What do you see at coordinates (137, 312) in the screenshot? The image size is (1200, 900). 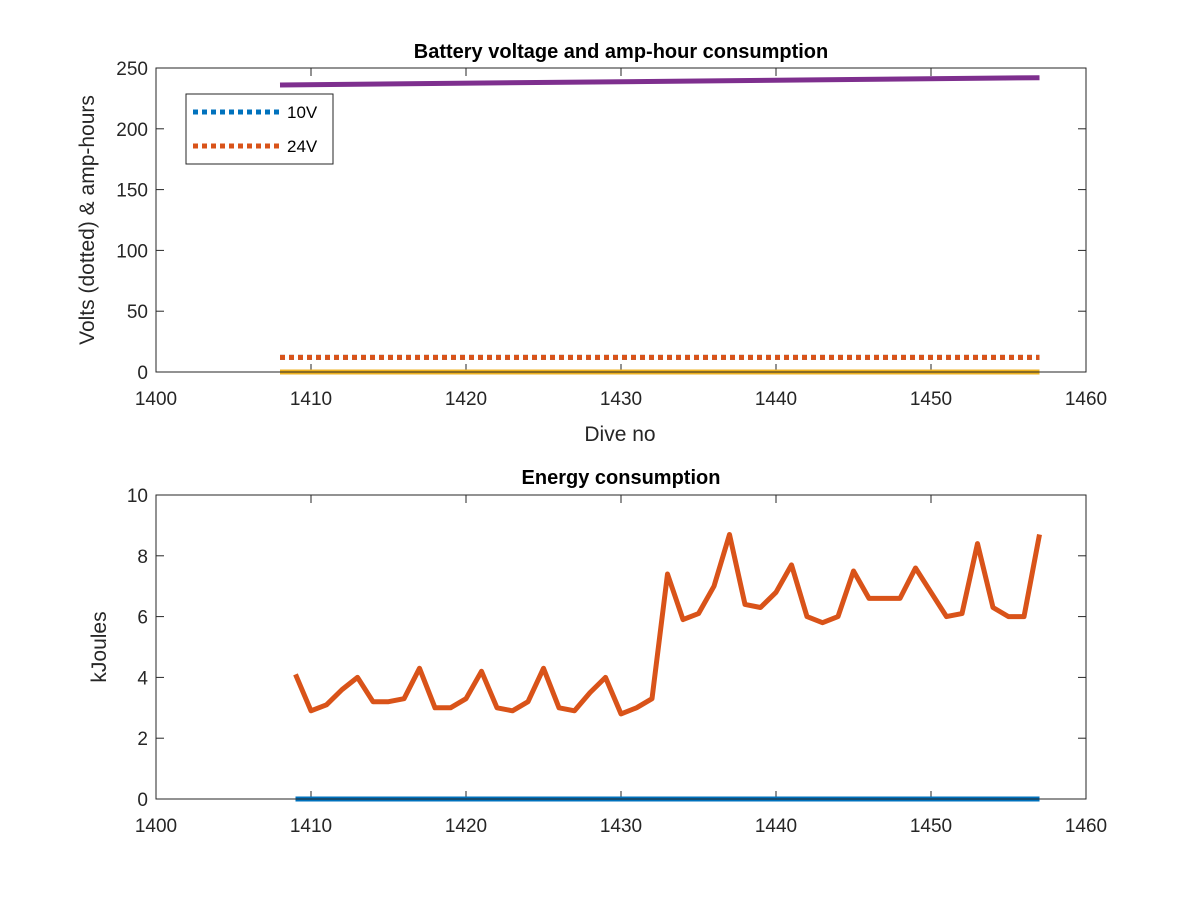 I see `y-tick-label: 50` at bounding box center [137, 312].